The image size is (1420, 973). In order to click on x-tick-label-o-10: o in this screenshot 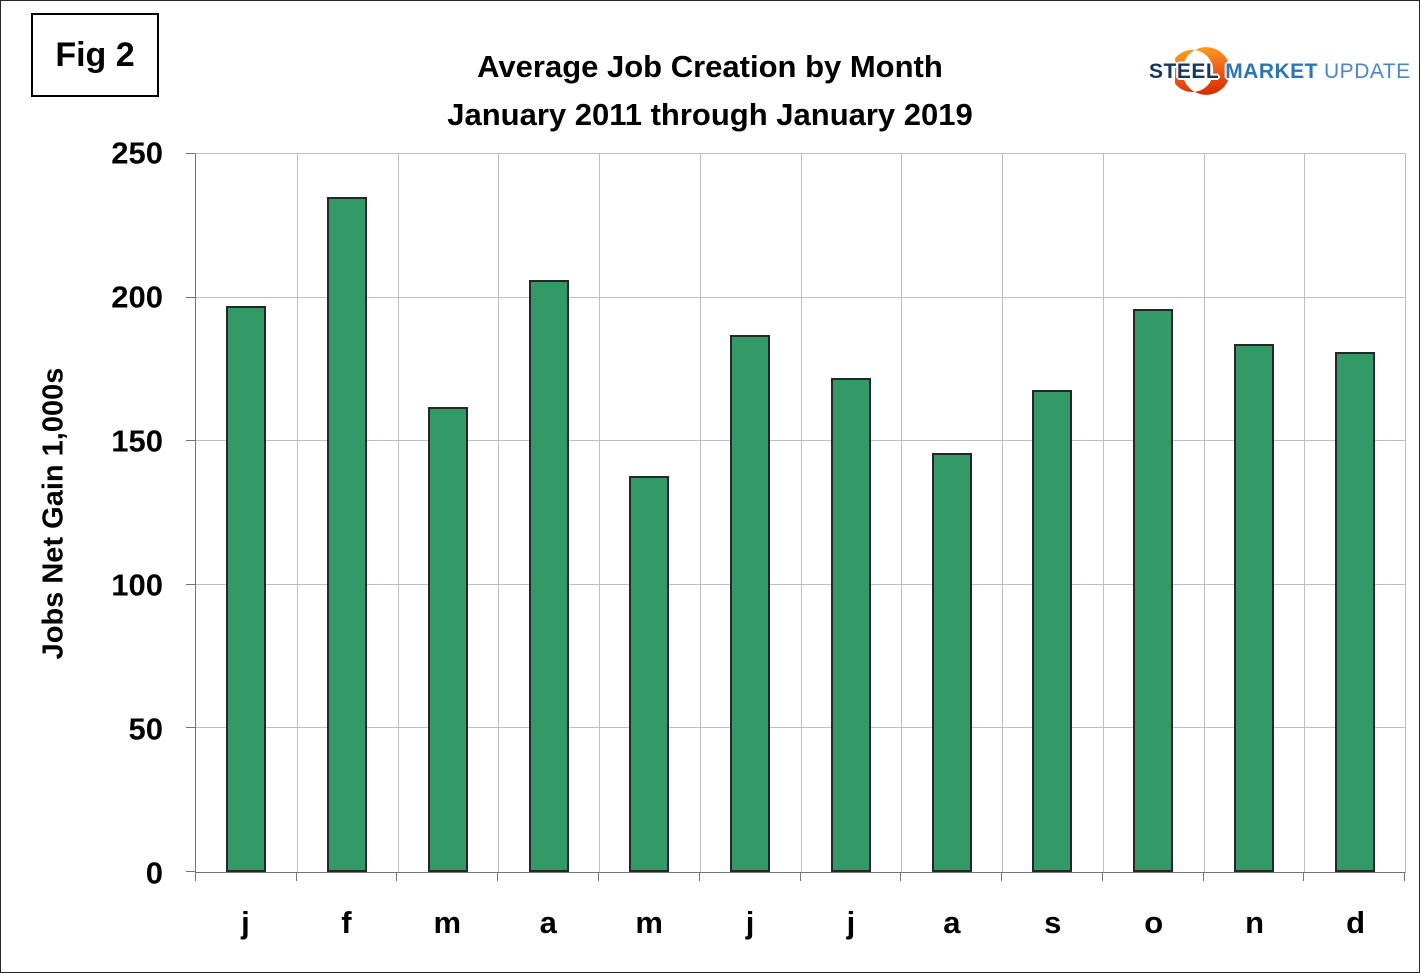, I will do `click(1154, 922)`.